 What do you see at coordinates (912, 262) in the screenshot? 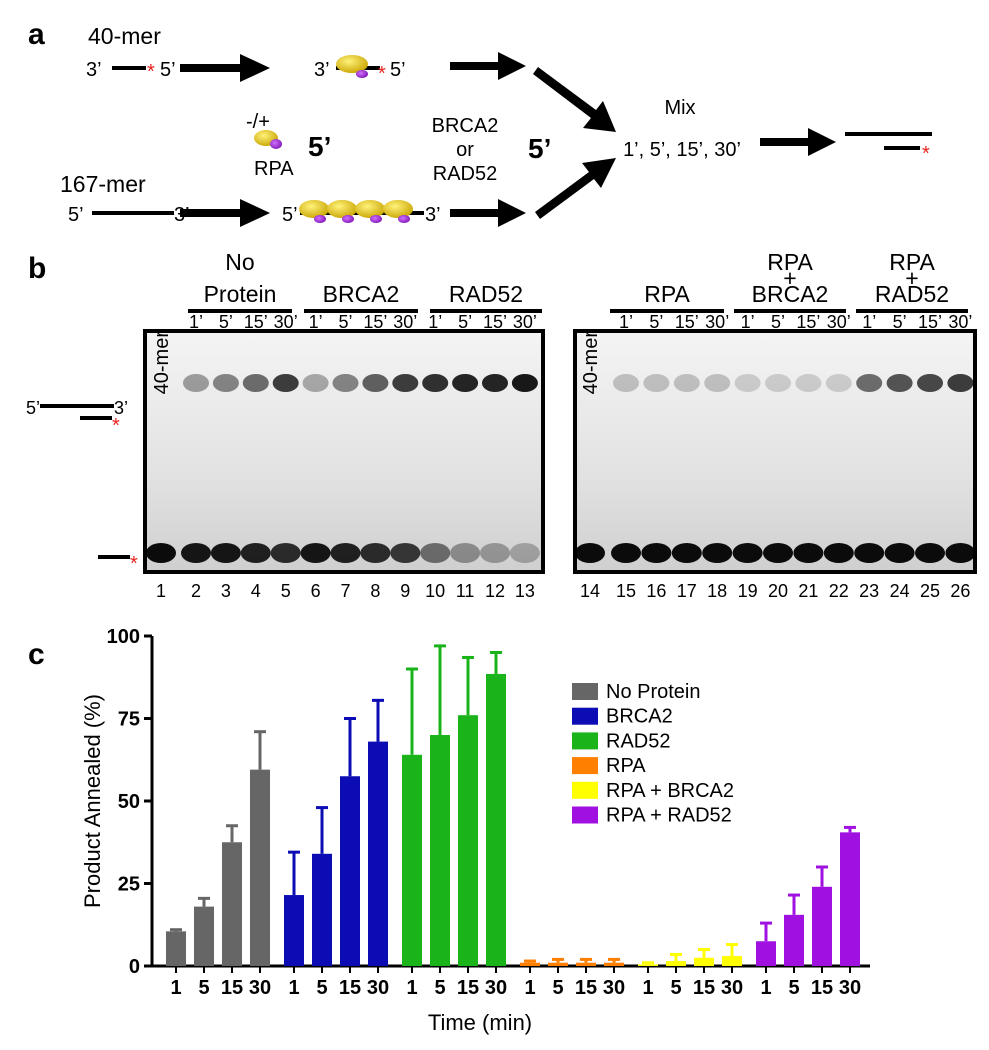
I see `group-label: RPA` at bounding box center [912, 262].